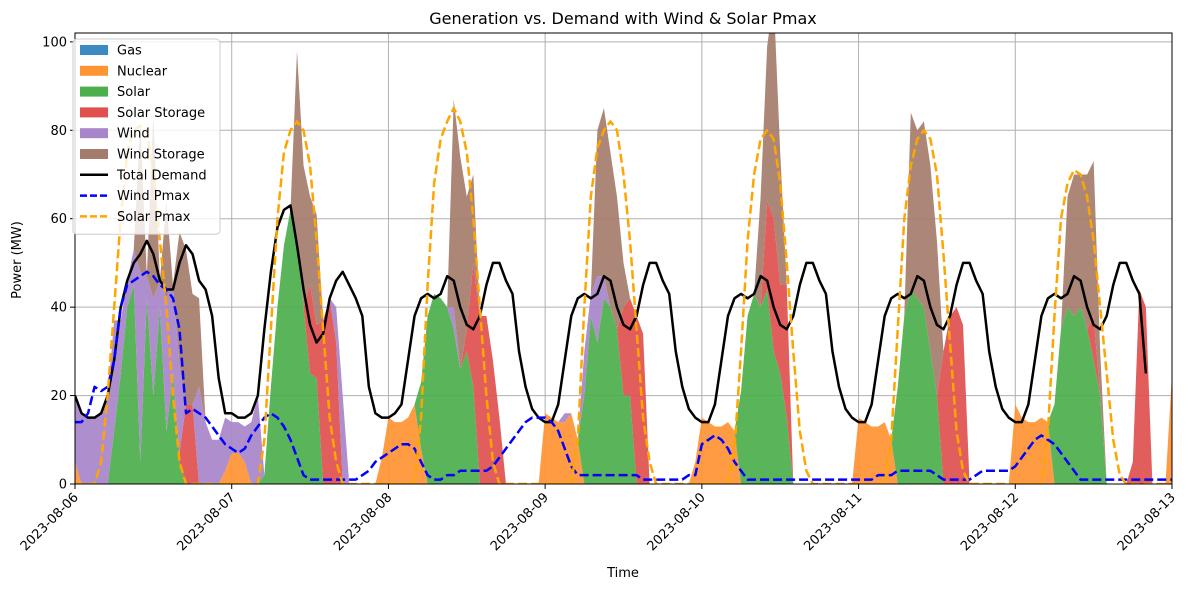  I want to click on legend-box, so click(146, 136).